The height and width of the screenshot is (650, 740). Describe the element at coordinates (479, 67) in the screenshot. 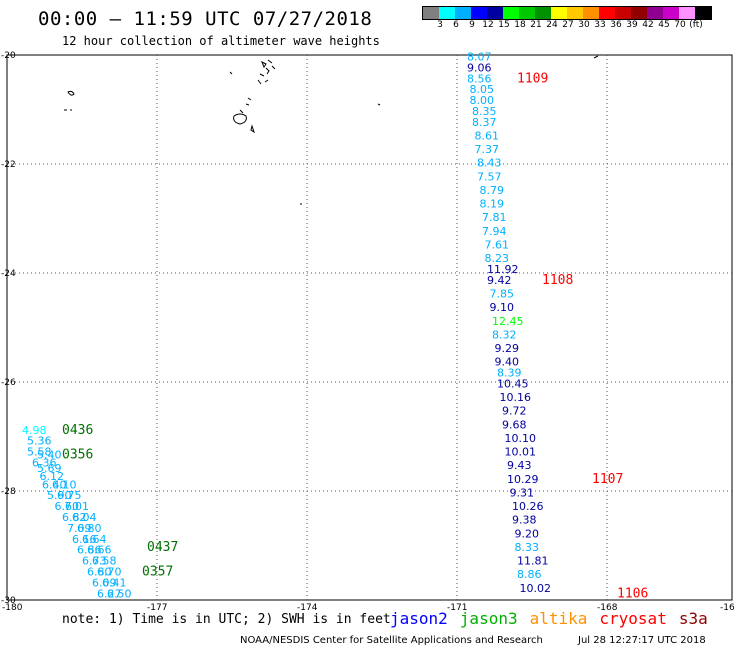

I see `swh-value-label: 9.06` at that location.